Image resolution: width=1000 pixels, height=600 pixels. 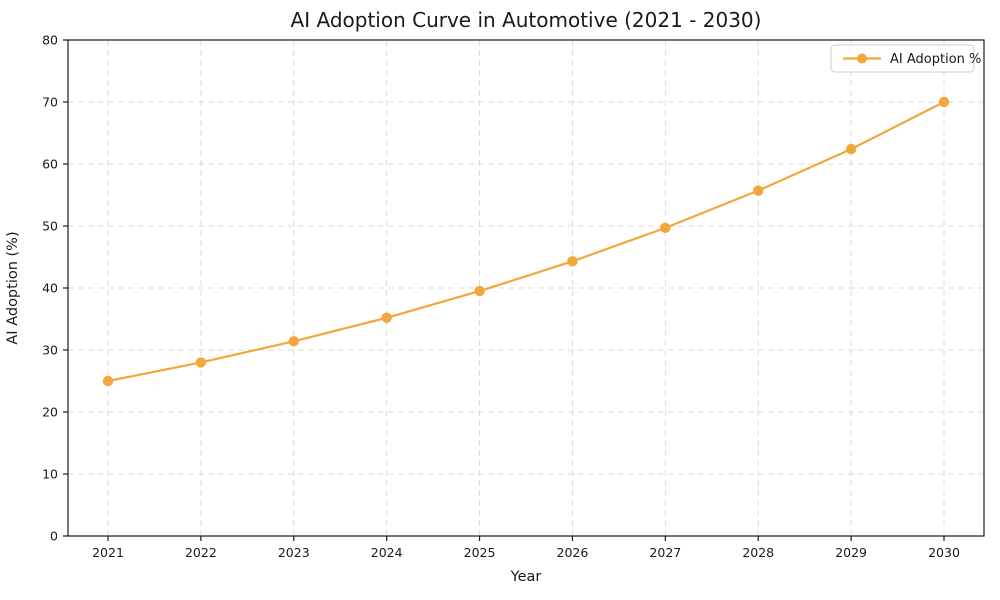 I want to click on x-tick-label: 2026, so click(x=573, y=552).